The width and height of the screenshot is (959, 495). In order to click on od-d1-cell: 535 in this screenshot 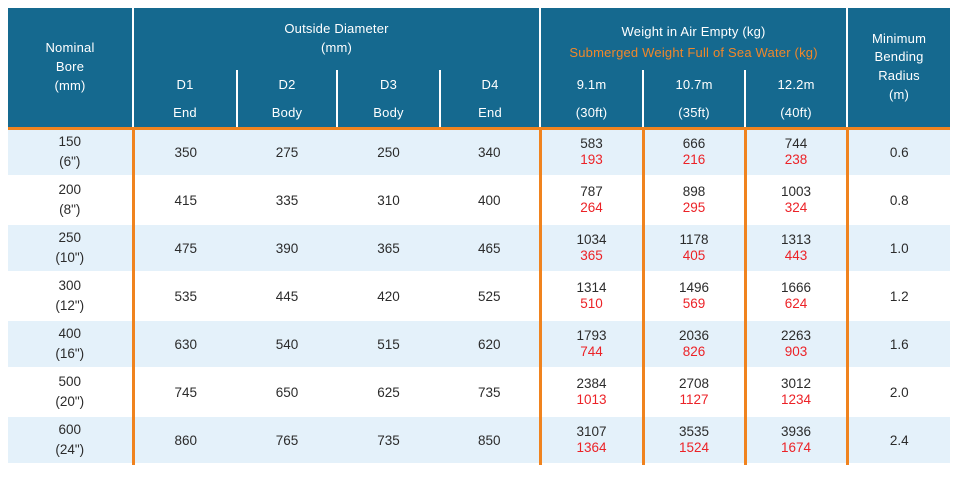, I will do `click(185, 296)`.